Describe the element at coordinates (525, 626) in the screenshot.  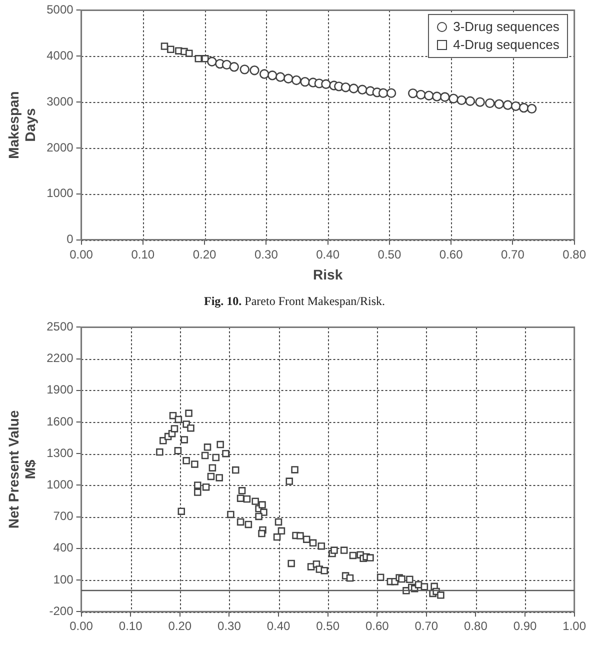
I see `x-tick-label: 0.90` at that location.